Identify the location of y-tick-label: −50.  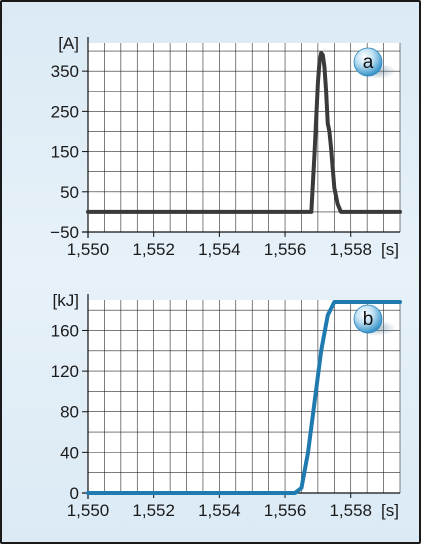
(64, 232).